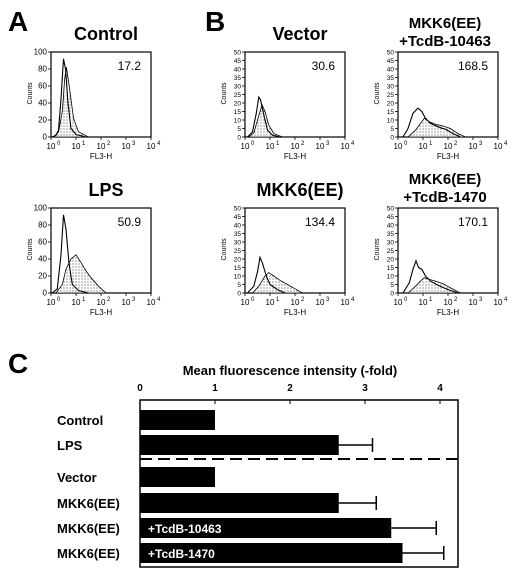 The height and width of the screenshot is (570, 520). What do you see at coordinates (18, 21) in the screenshot?
I see `panel-letter-a: A` at bounding box center [18, 21].